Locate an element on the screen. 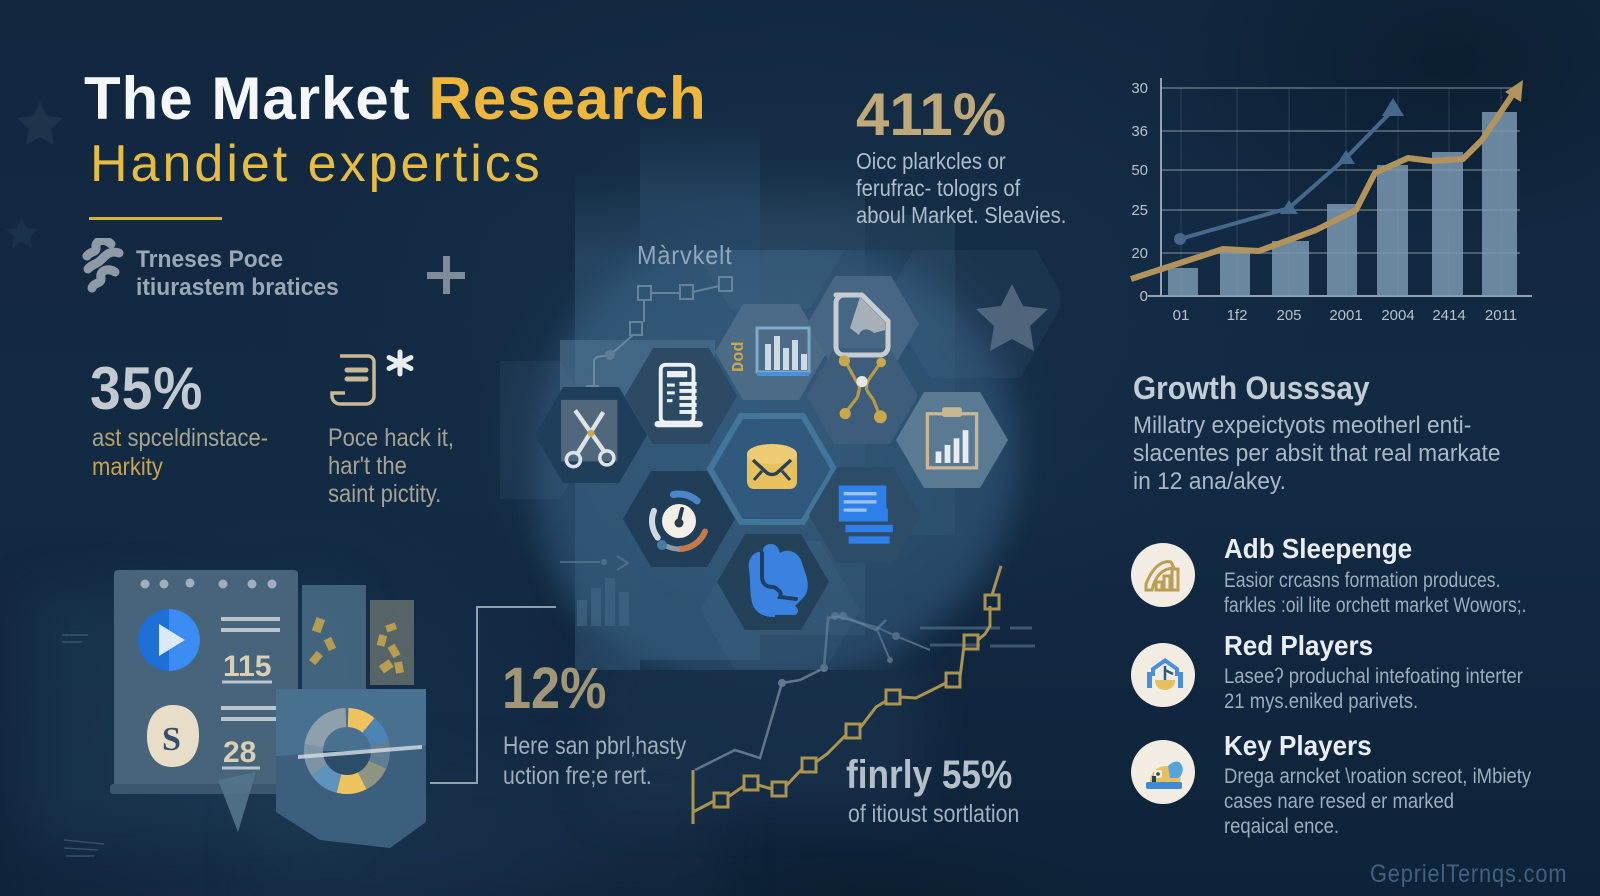  svg-text: 115 is located at coordinates (247, 666).